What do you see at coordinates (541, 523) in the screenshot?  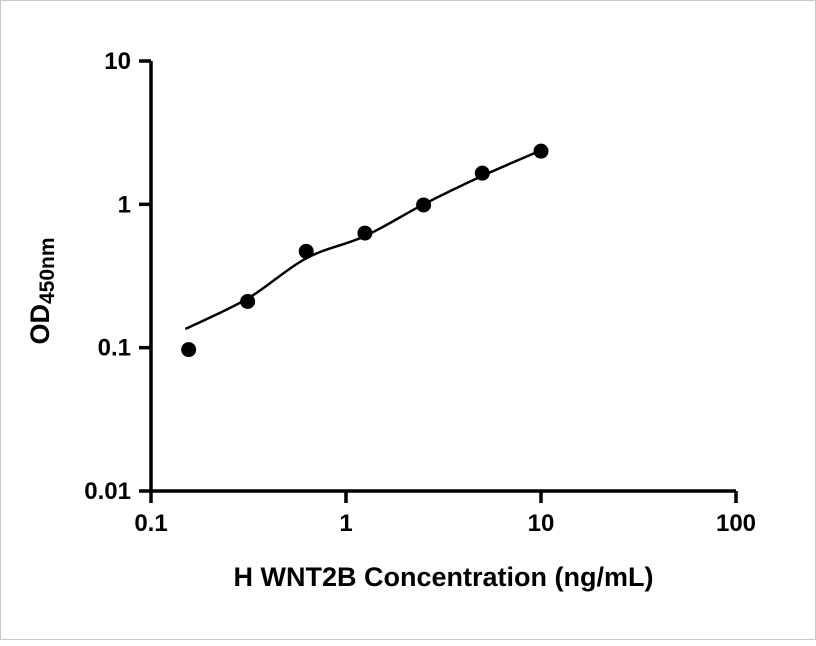 I see `x-tick-label: 10` at bounding box center [541, 523].